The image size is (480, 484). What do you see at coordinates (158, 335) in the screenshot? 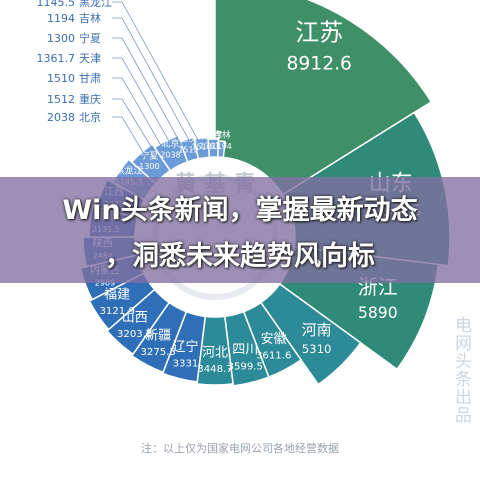
I see `segment-name-8: 新疆` at bounding box center [158, 335].